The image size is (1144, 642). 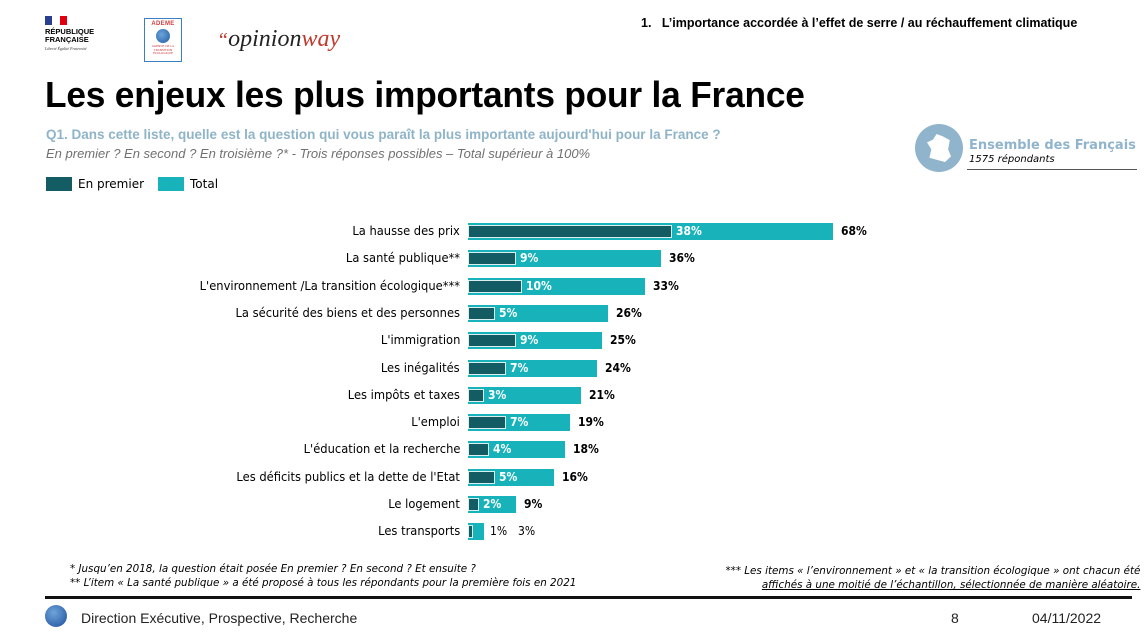 What do you see at coordinates (585, 449) in the screenshot?
I see `data-label-total: 18%` at bounding box center [585, 449].